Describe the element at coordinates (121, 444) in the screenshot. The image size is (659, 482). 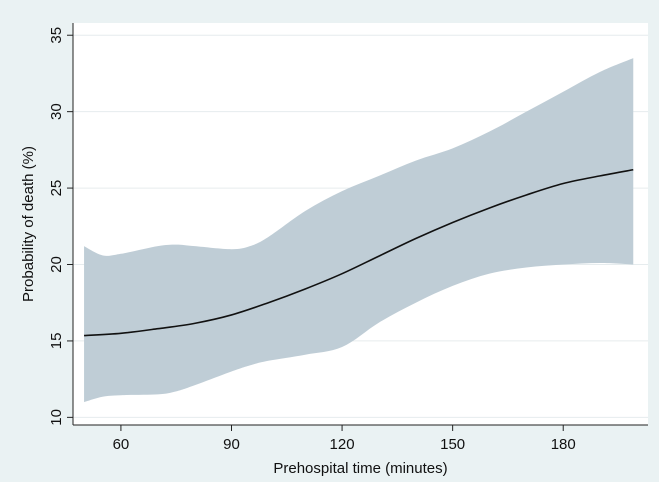
I see `x-tick-label: 60` at that location.